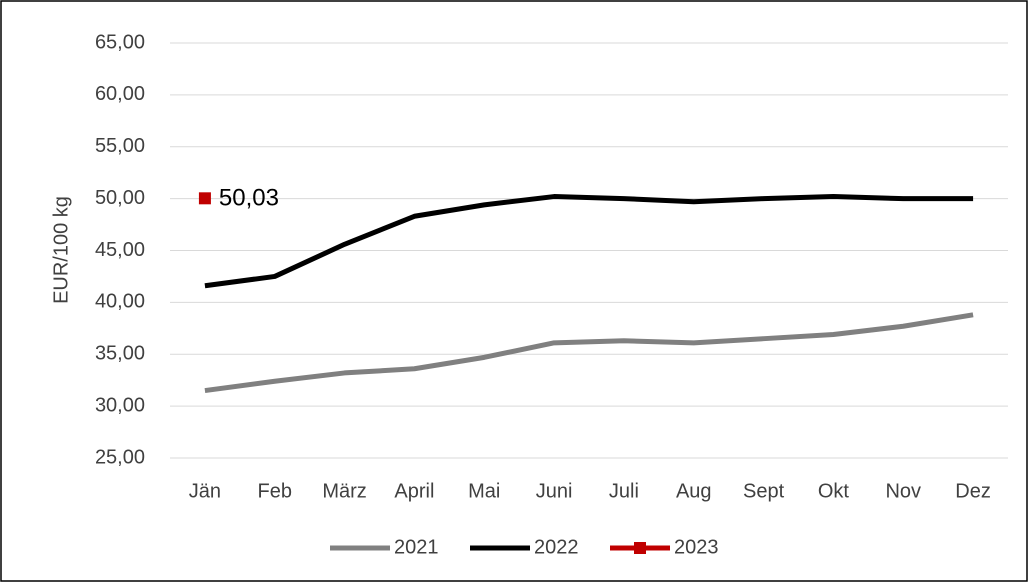 The width and height of the screenshot is (1028, 582). What do you see at coordinates (484, 491) in the screenshot?
I see `x-tick-label: Mai` at bounding box center [484, 491].